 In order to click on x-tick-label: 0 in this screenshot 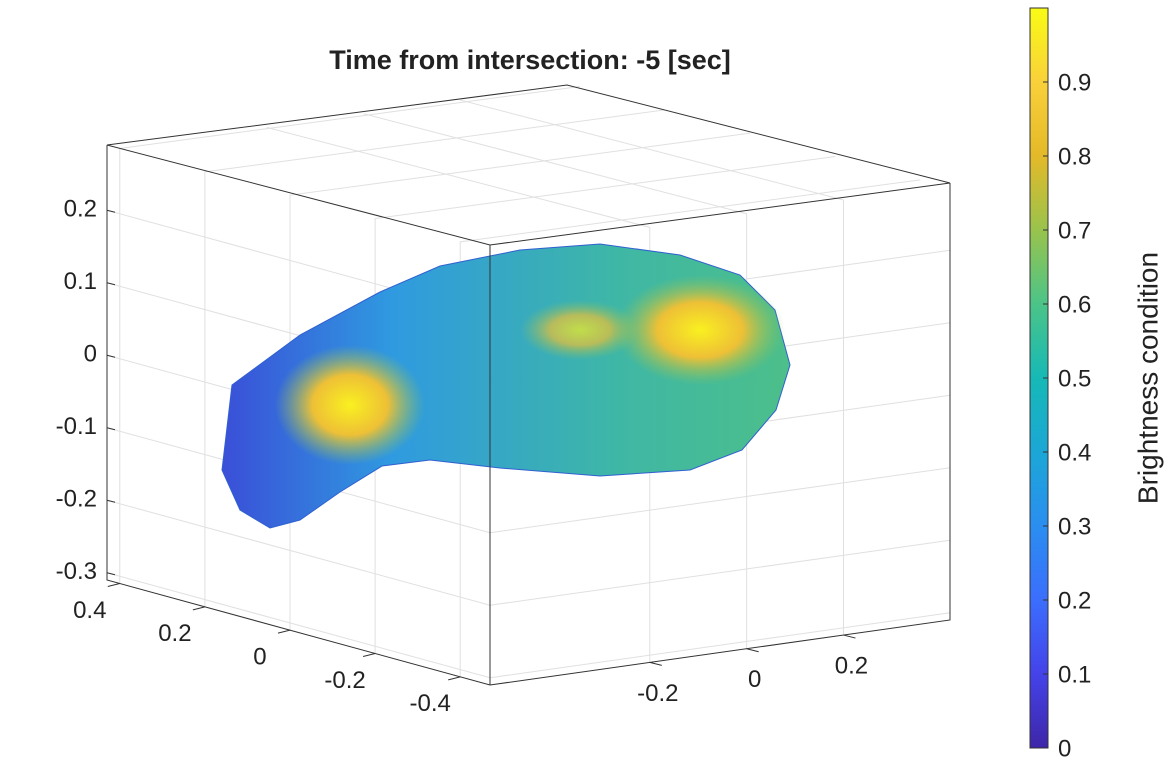, I will do `click(259, 657)`.